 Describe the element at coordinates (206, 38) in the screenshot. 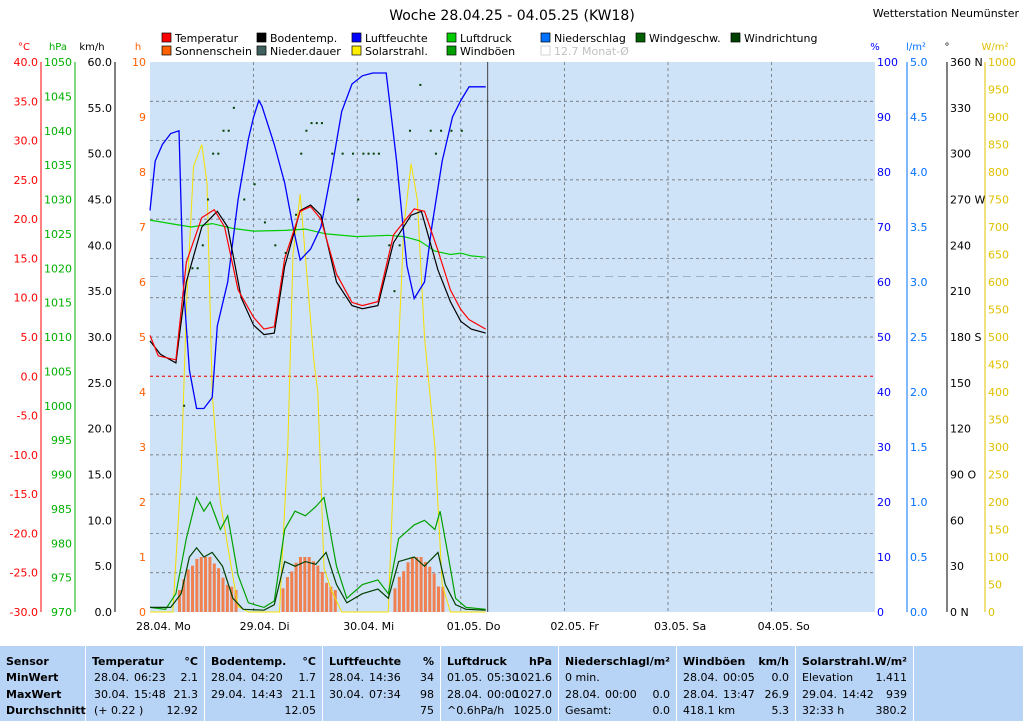

I see `legend-label: Temperatur` at that location.